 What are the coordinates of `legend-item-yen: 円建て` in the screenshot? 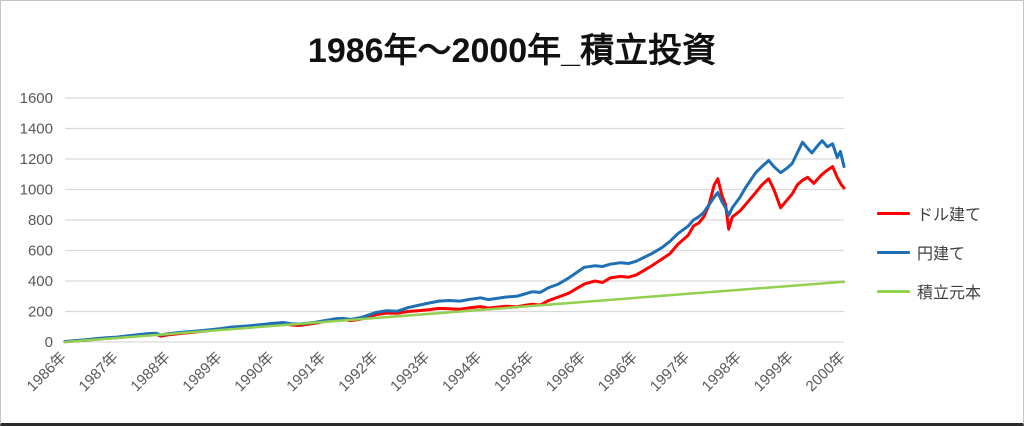 It's located at (929, 252).